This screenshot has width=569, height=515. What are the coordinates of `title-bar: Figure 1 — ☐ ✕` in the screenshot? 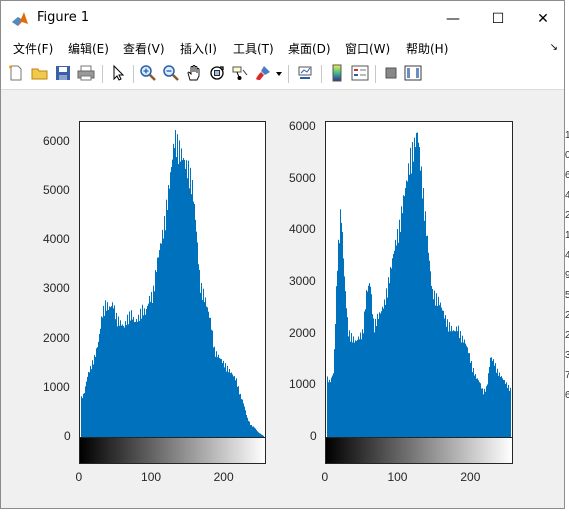 It's located at (282, 18).